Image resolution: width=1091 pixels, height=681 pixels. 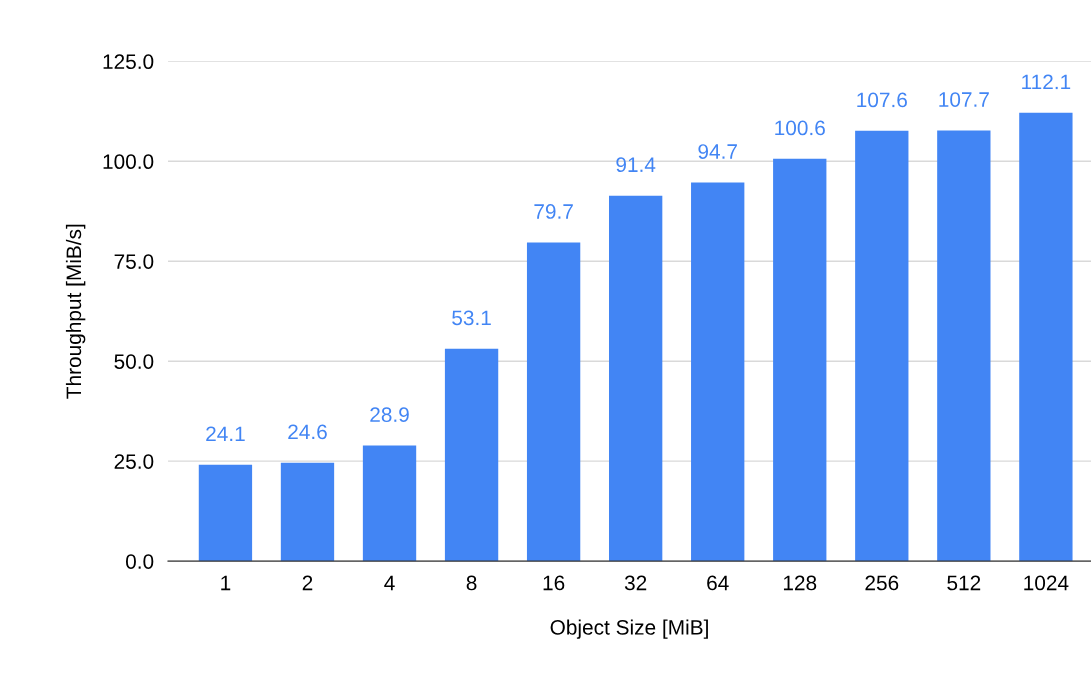 What do you see at coordinates (553, 211) in the screenshot?
I see `data-label: 79.7` at bounding box center [553, 211].